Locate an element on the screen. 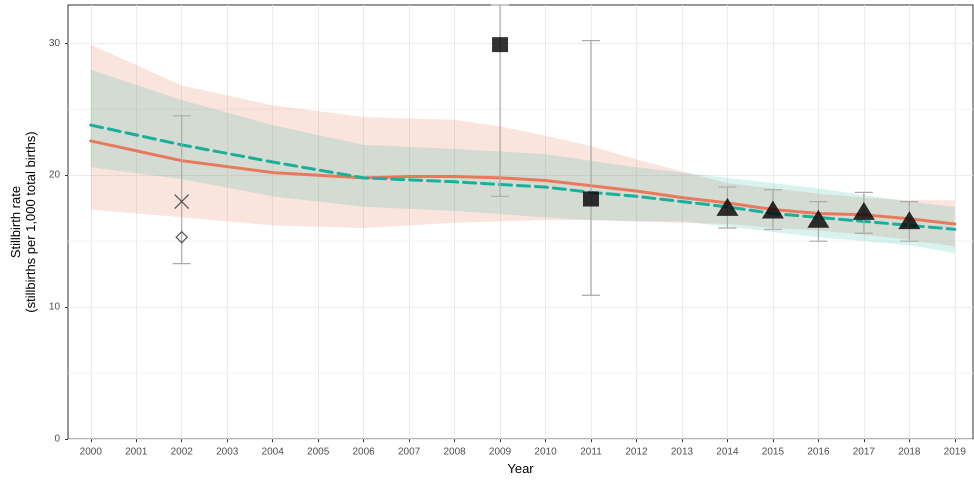 The height and width of the screenshot is (480, 974). y-axis-title: Stillbirth rate (stillbirths per 1,000 total births) is located at coordinates (23, 222).